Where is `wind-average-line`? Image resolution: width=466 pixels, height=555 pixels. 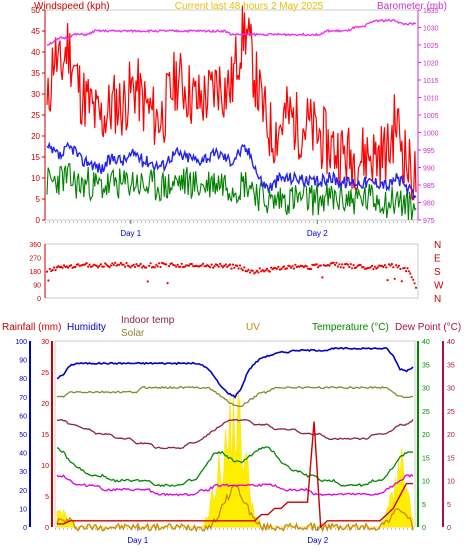 wind-average-line is located at coordinates (231, 171).